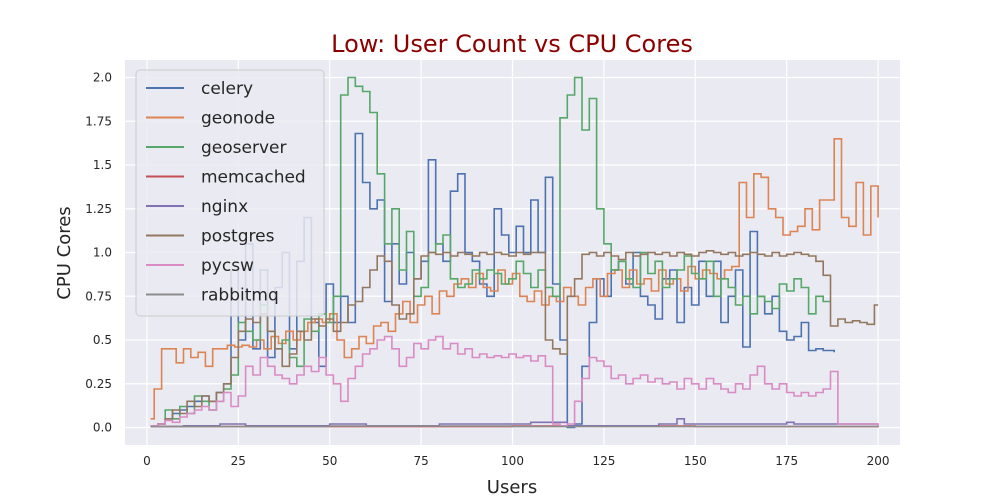  What do you see at coordinates (102, 253) in the screenshot?
I see `y-tick-label: 1.0` at bounding box center [102, 253].